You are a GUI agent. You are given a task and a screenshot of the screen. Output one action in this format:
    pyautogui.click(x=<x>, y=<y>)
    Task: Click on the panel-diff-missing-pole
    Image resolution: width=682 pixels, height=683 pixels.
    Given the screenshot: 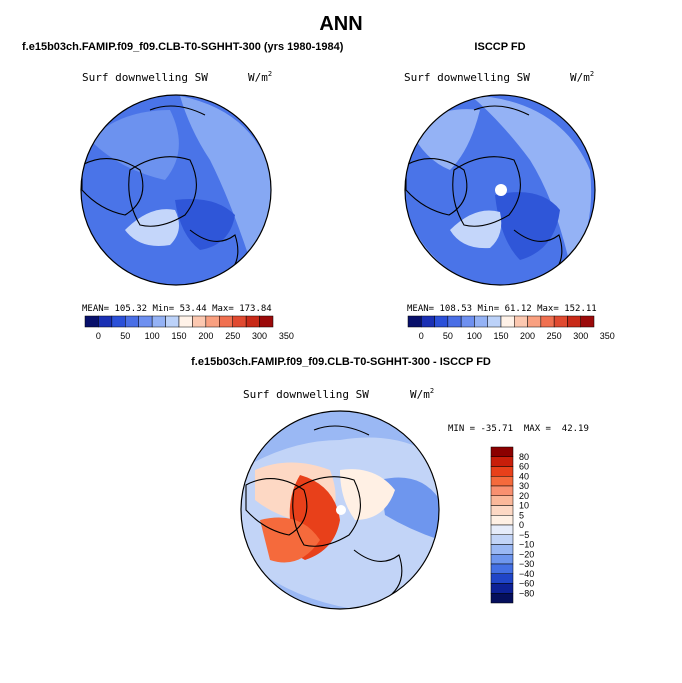 What is the action you would take?
    pyautogui.click(x=341, y=510)
    